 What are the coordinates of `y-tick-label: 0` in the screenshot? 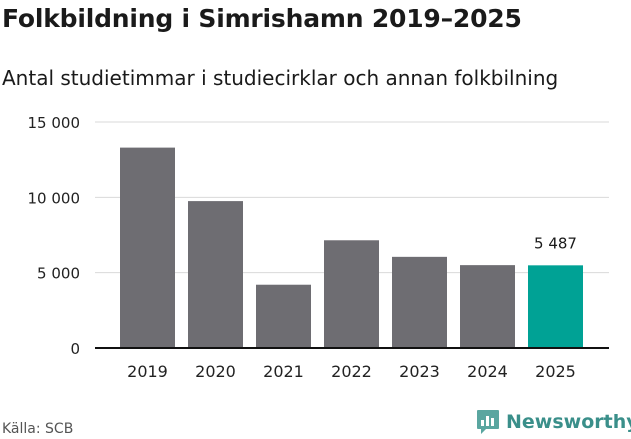 It's located at (75, 349).